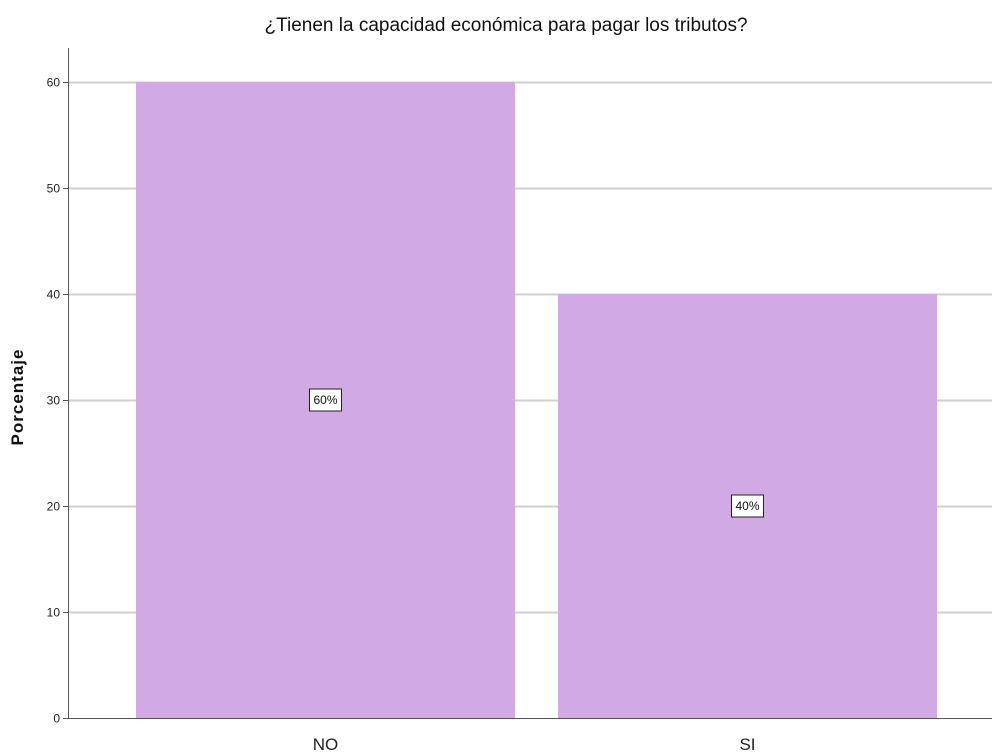 The height and width of the screenshot is (756, 992). I want to click on y-tick-label: 20, so click(54, 507).